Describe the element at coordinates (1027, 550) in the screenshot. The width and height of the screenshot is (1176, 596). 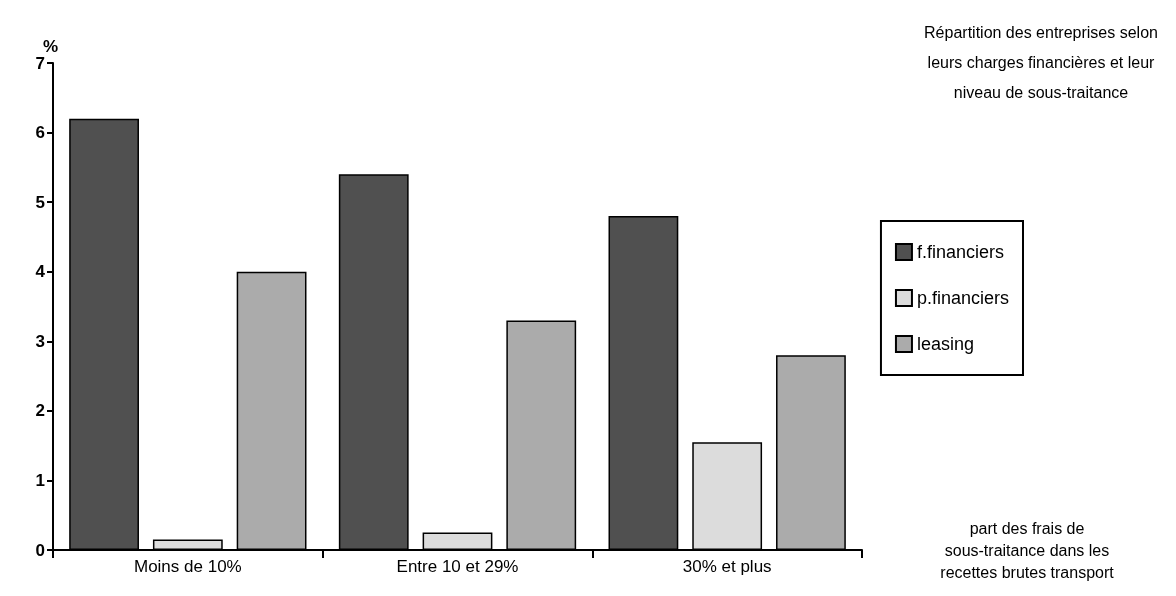
I see `x-axis-title: part des frais de sous-traitance dans les recettes brutes transport` at that location.